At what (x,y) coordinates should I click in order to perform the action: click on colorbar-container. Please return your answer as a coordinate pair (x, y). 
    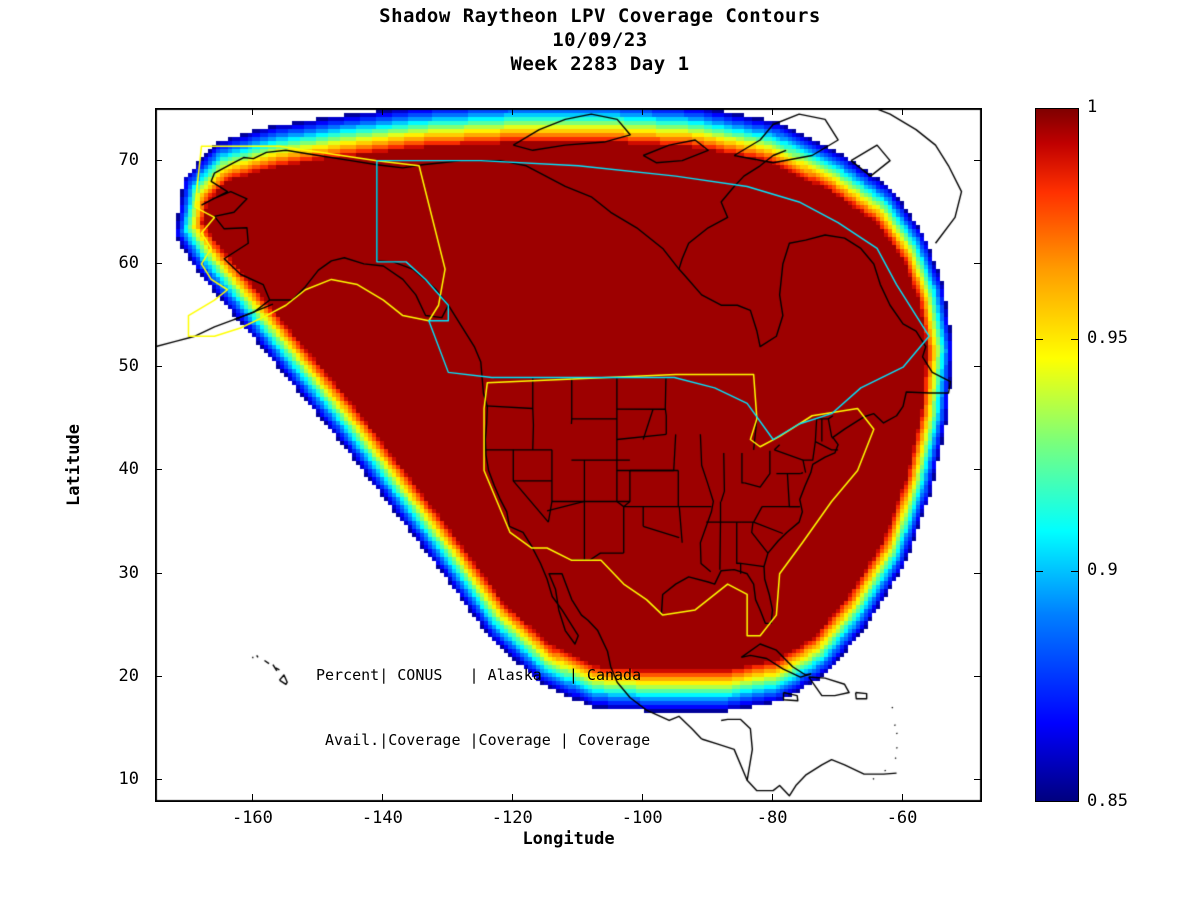
    Looking at the image, I should click on (1057, 455).